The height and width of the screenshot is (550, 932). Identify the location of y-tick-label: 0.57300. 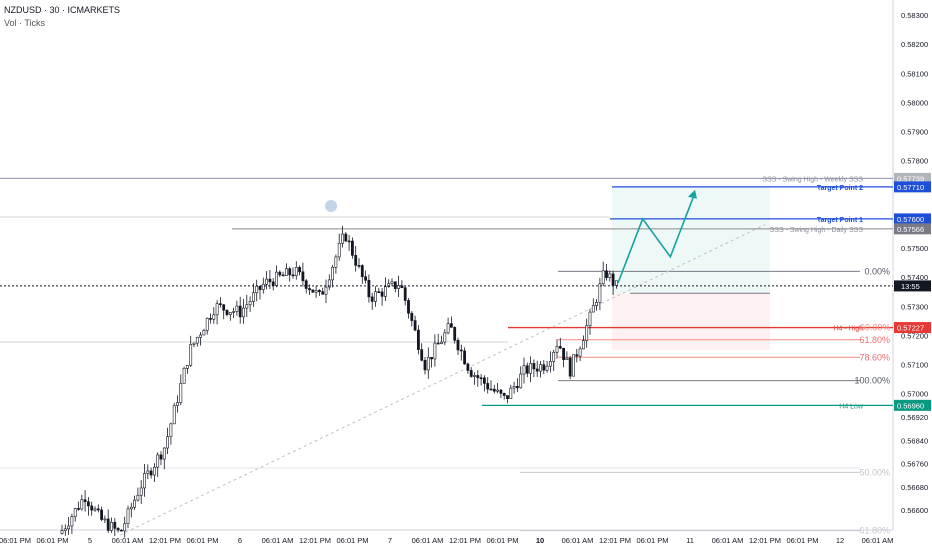
(914, 306).